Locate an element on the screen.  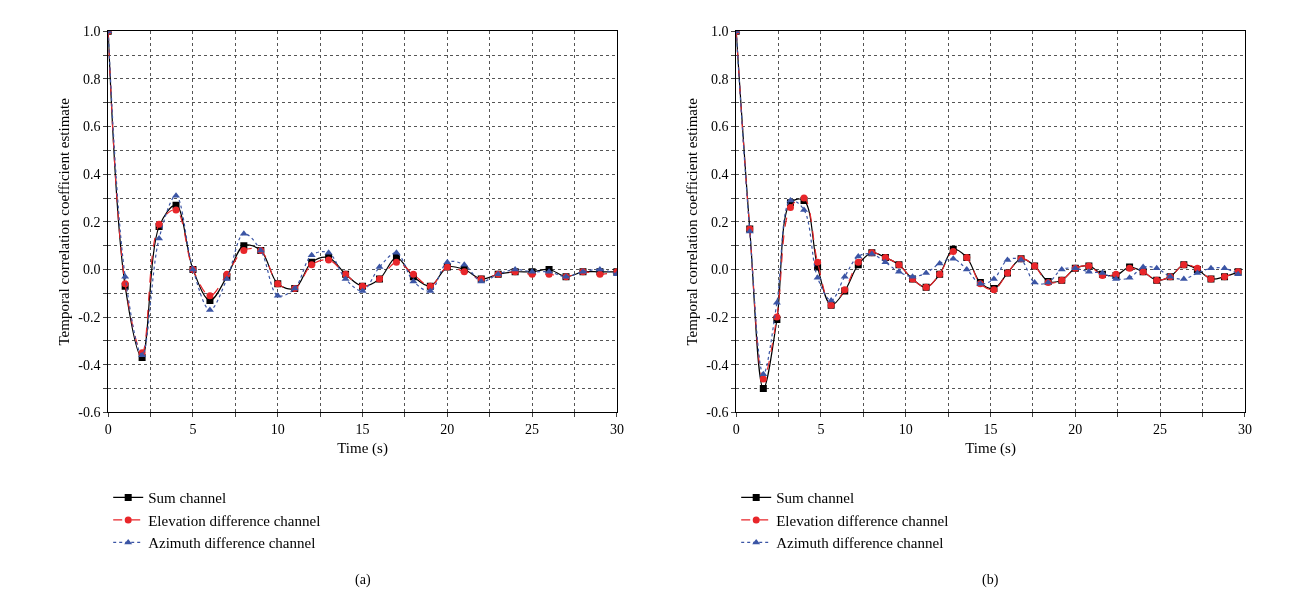
text: (b) is located at coordinates (990, 580).